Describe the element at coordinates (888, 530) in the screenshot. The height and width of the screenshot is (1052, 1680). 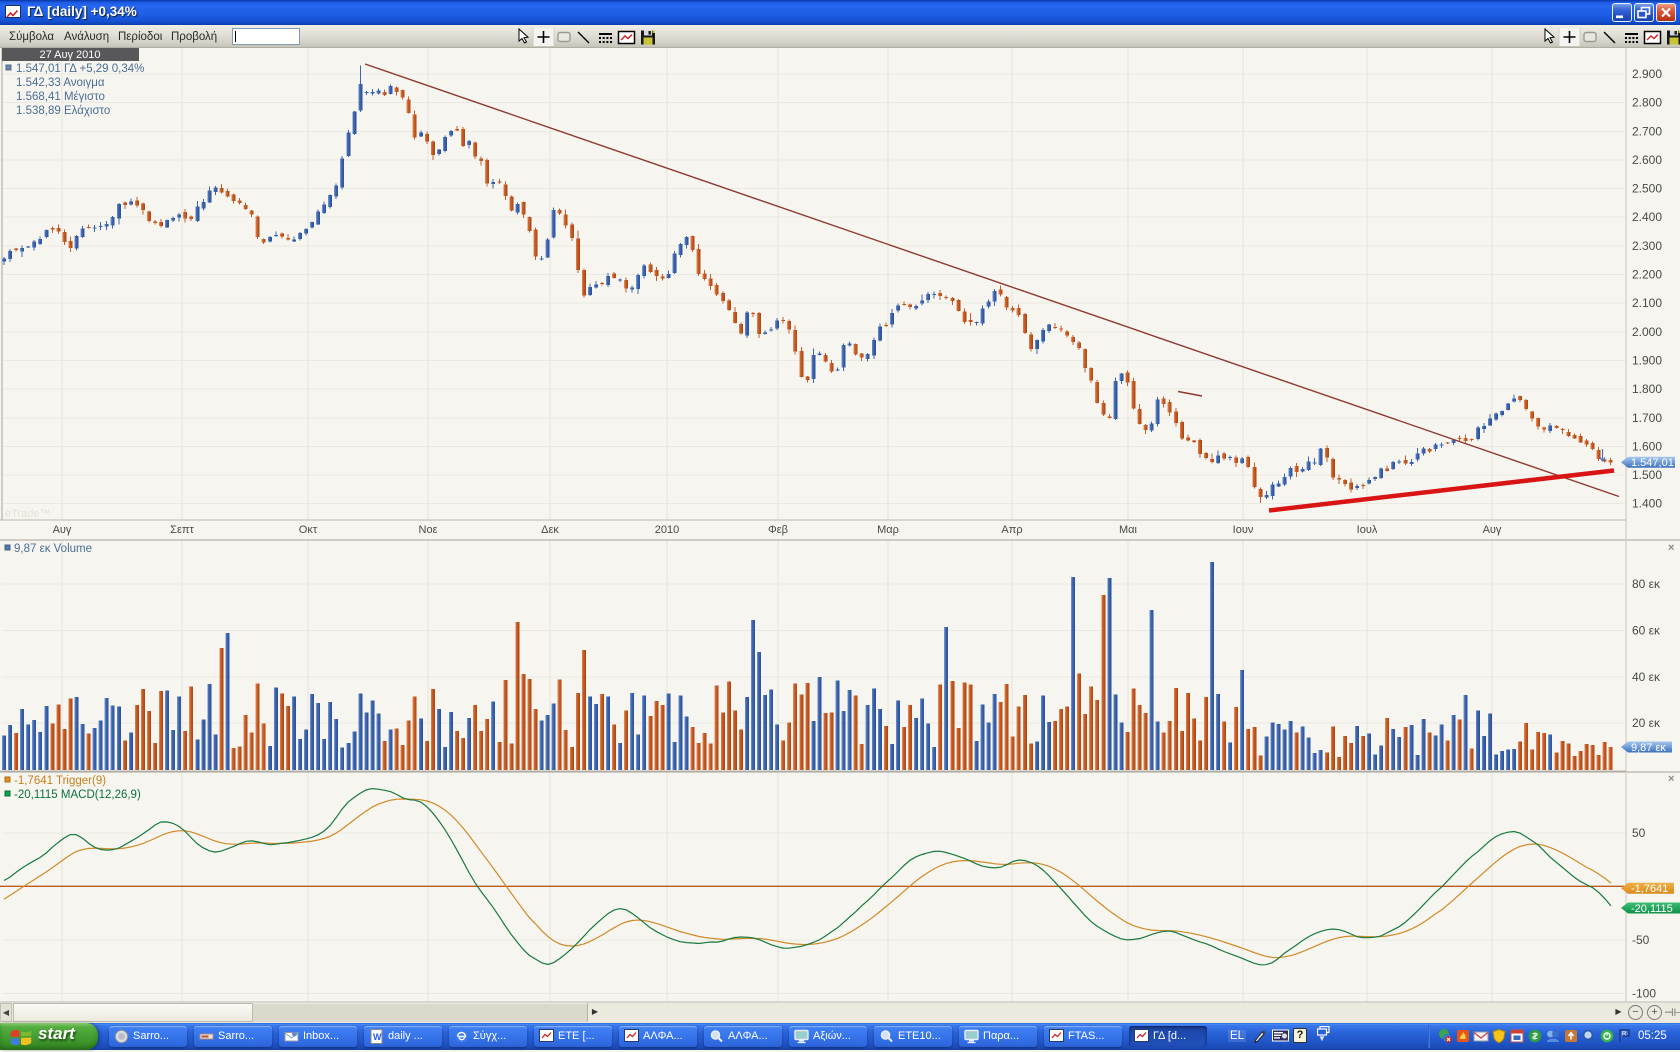
I see `svg-text: Μαρ` at that location.